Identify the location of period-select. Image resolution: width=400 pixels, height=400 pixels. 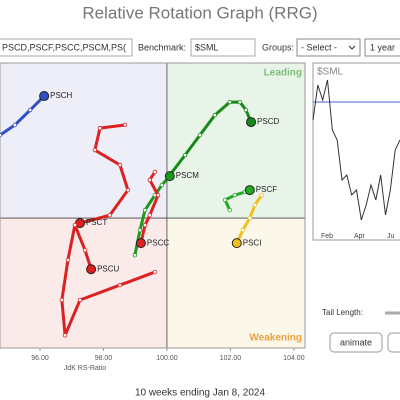
(382, 47).